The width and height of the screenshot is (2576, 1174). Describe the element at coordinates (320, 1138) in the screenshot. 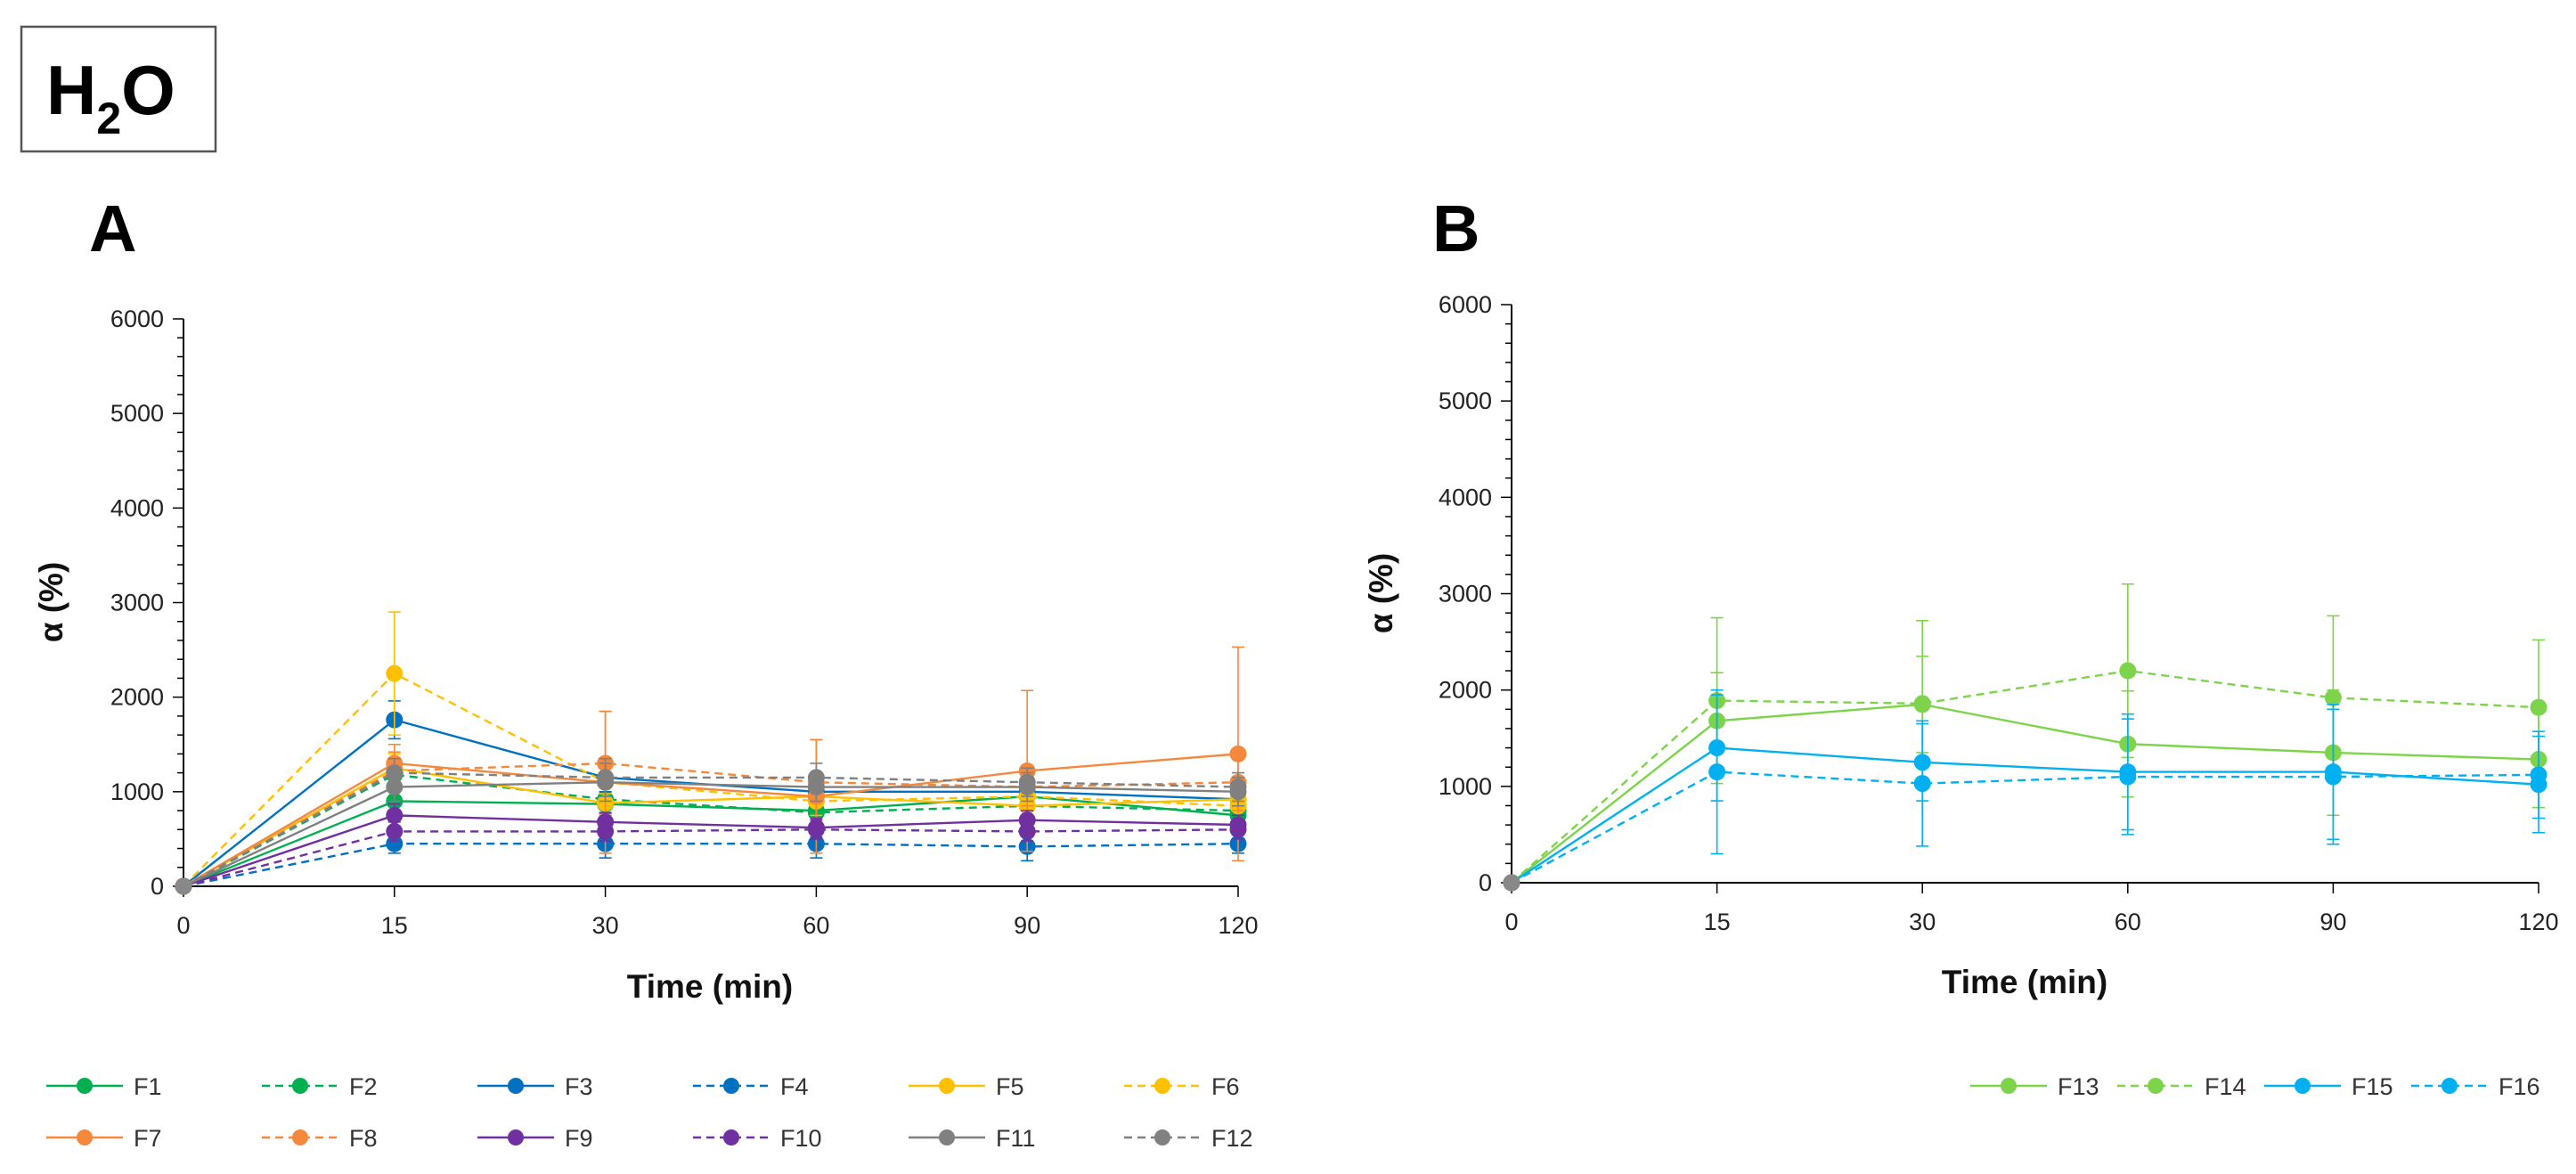

I see `legend-item-f8: F8` at that location.